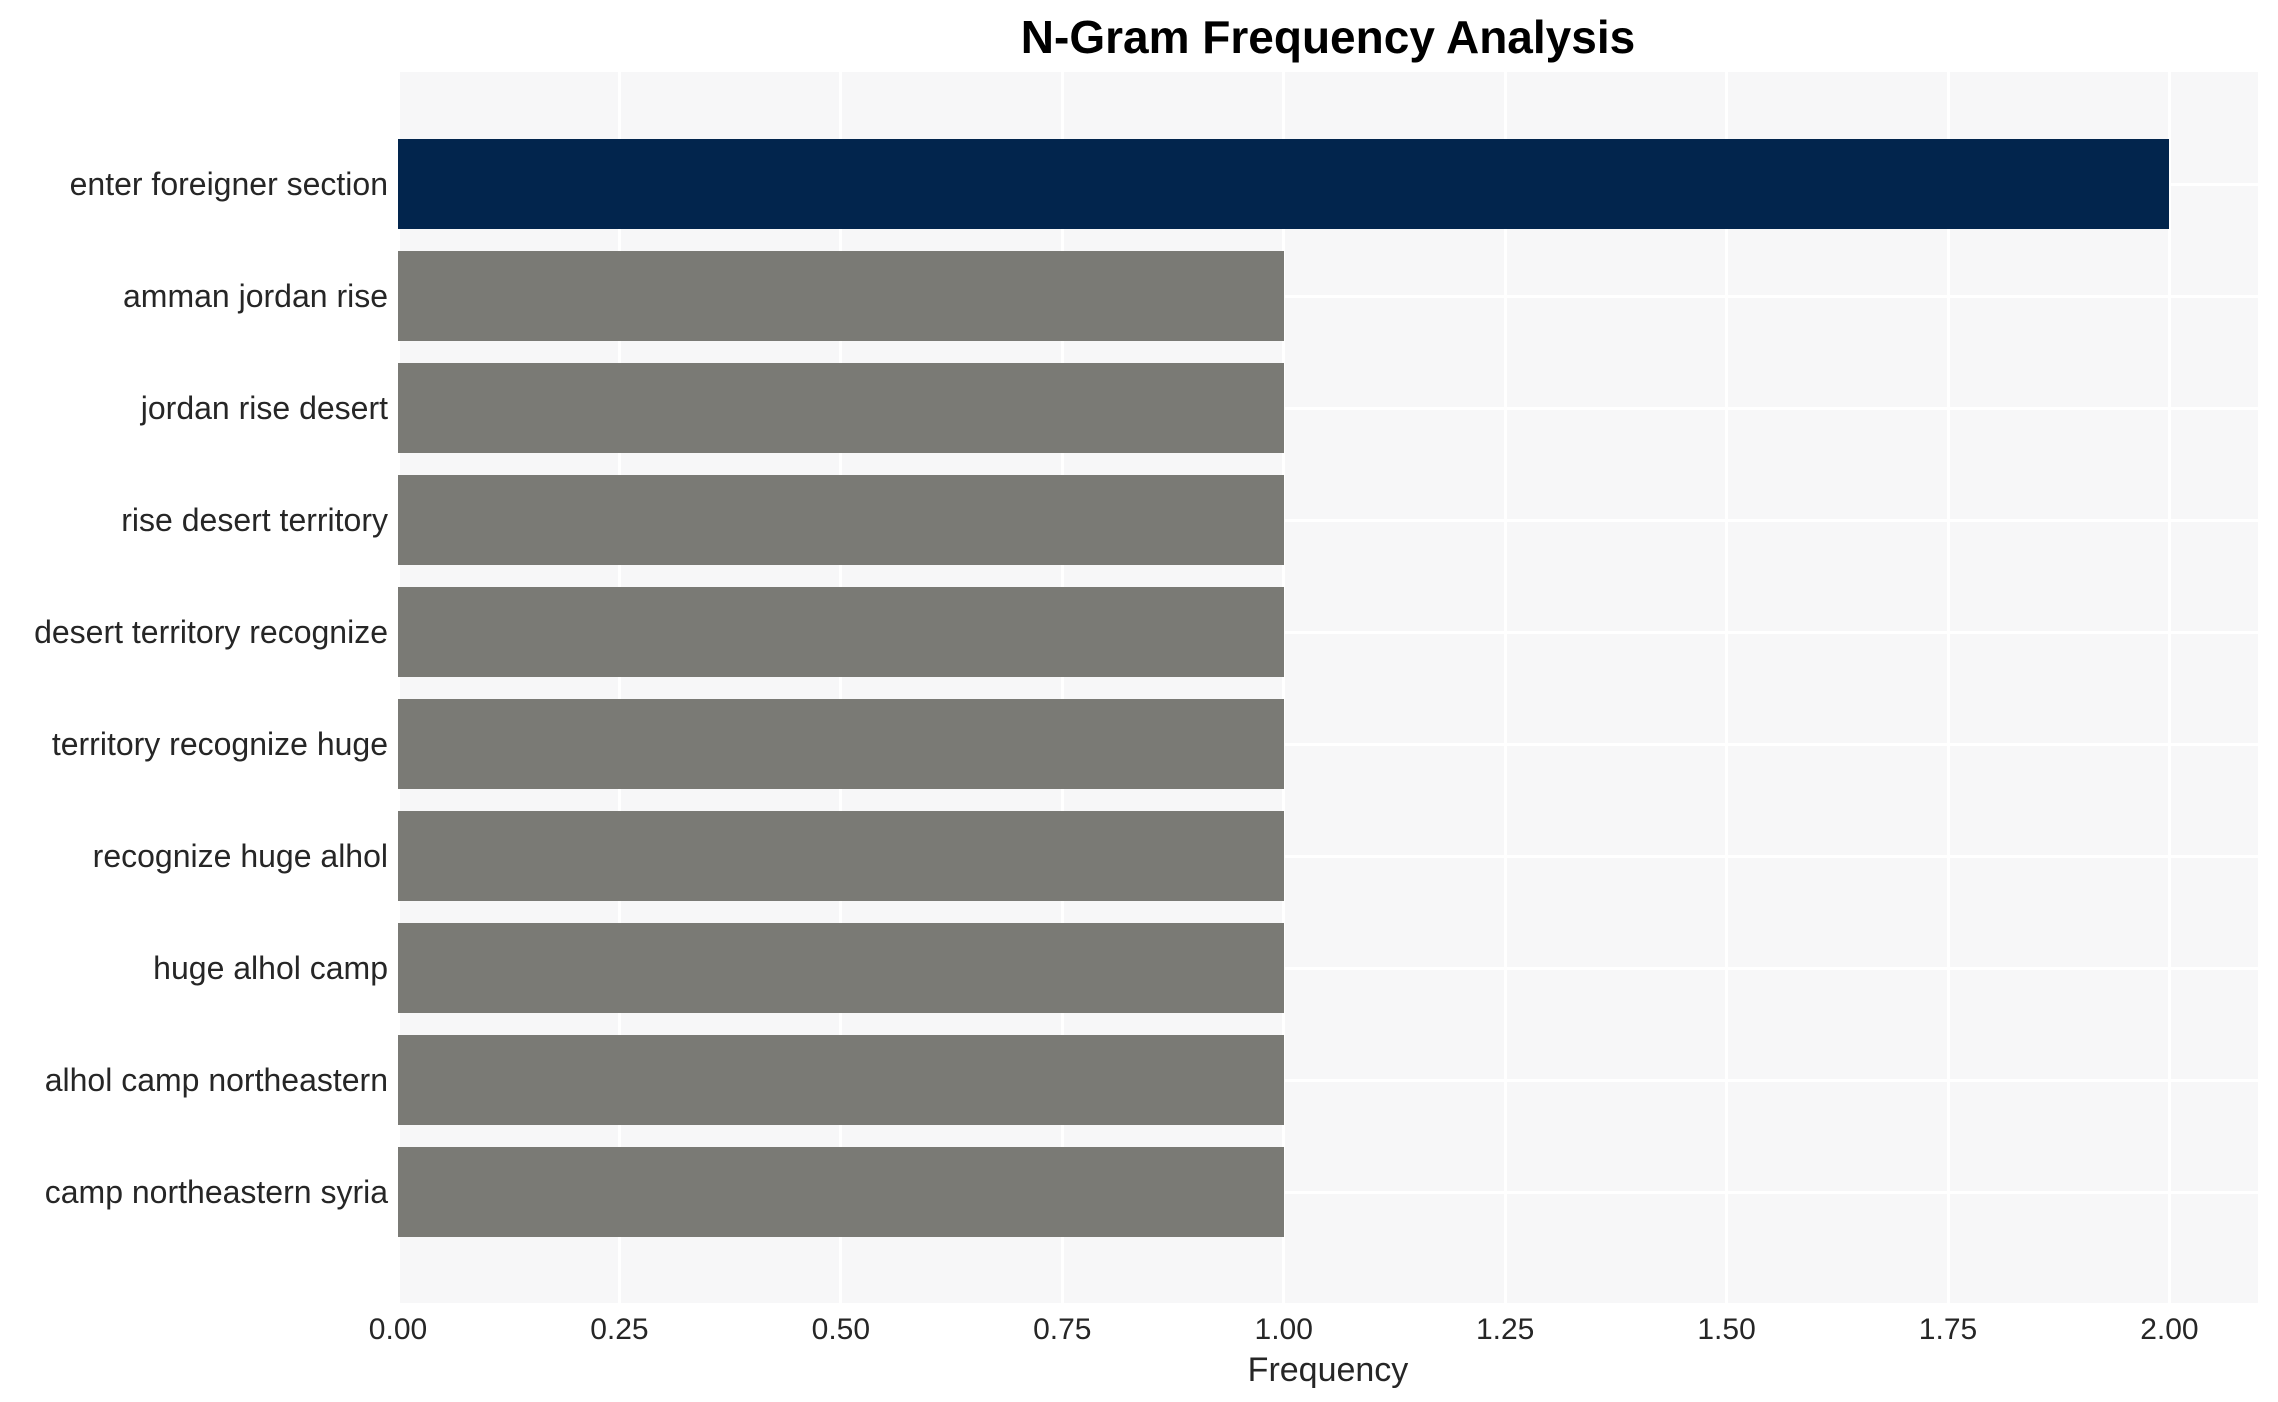 This screenshot has width=2278, height=1402. I want to click on y-axis-label: recognize huge alhol, so click(240, 855).